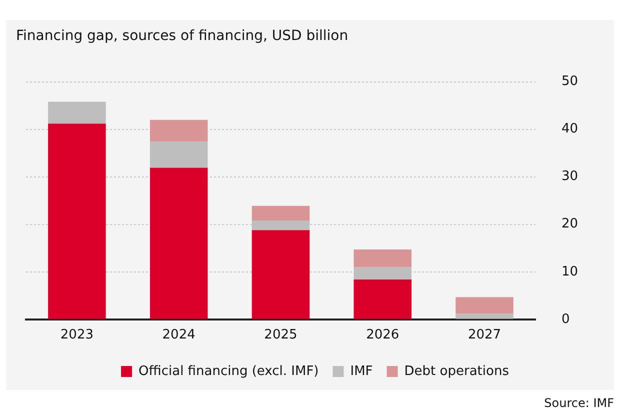 The image size is (626, 416). What do you see at coordinates (565, 319) in the screenshot?
I see `y-tick-label: 0` at bounding box center [565, 319].